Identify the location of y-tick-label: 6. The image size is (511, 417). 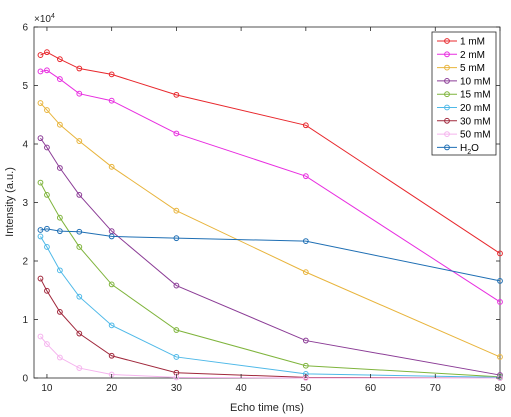
(25, 28).